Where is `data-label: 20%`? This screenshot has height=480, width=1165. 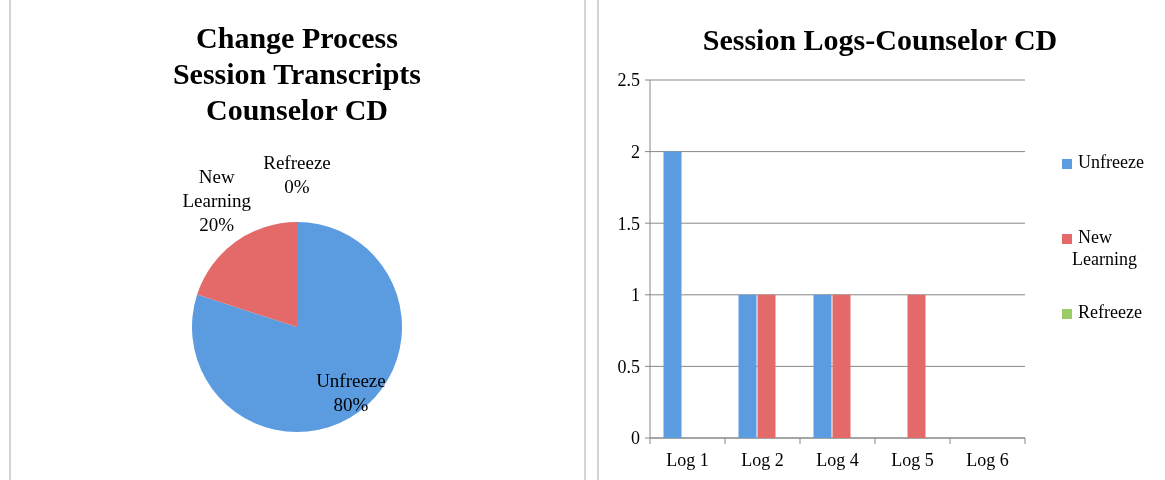
data-label: 20% is located at coordinates (217, 224).